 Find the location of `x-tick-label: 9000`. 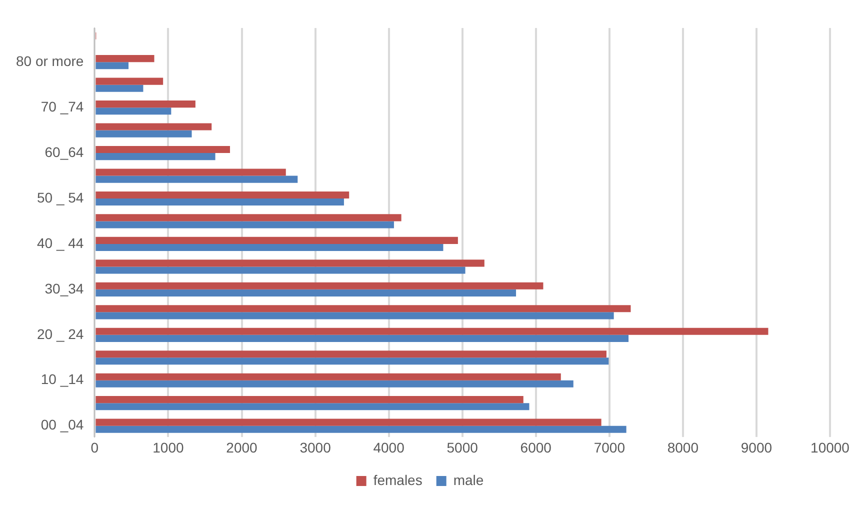

x-tick-label: 9000 is located at coordinates (756, 447).